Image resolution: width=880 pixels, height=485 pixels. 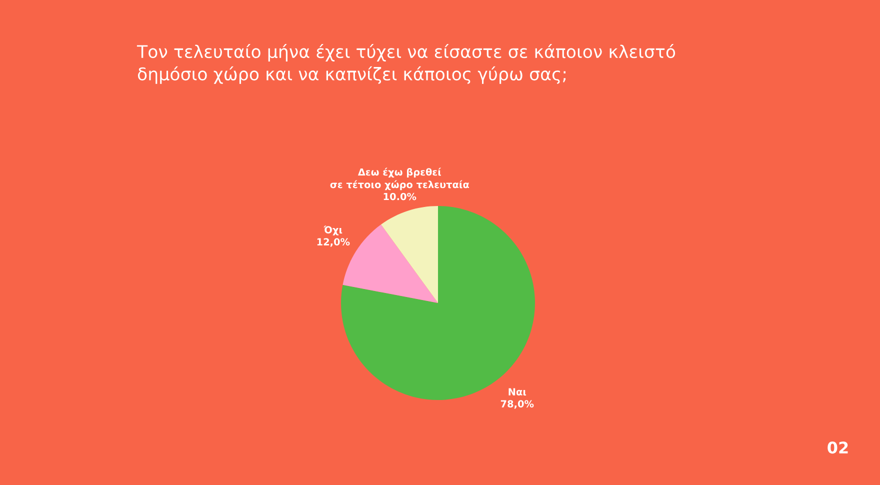 I want to click on data-label: 78,0%, so click(x=517, y=404).